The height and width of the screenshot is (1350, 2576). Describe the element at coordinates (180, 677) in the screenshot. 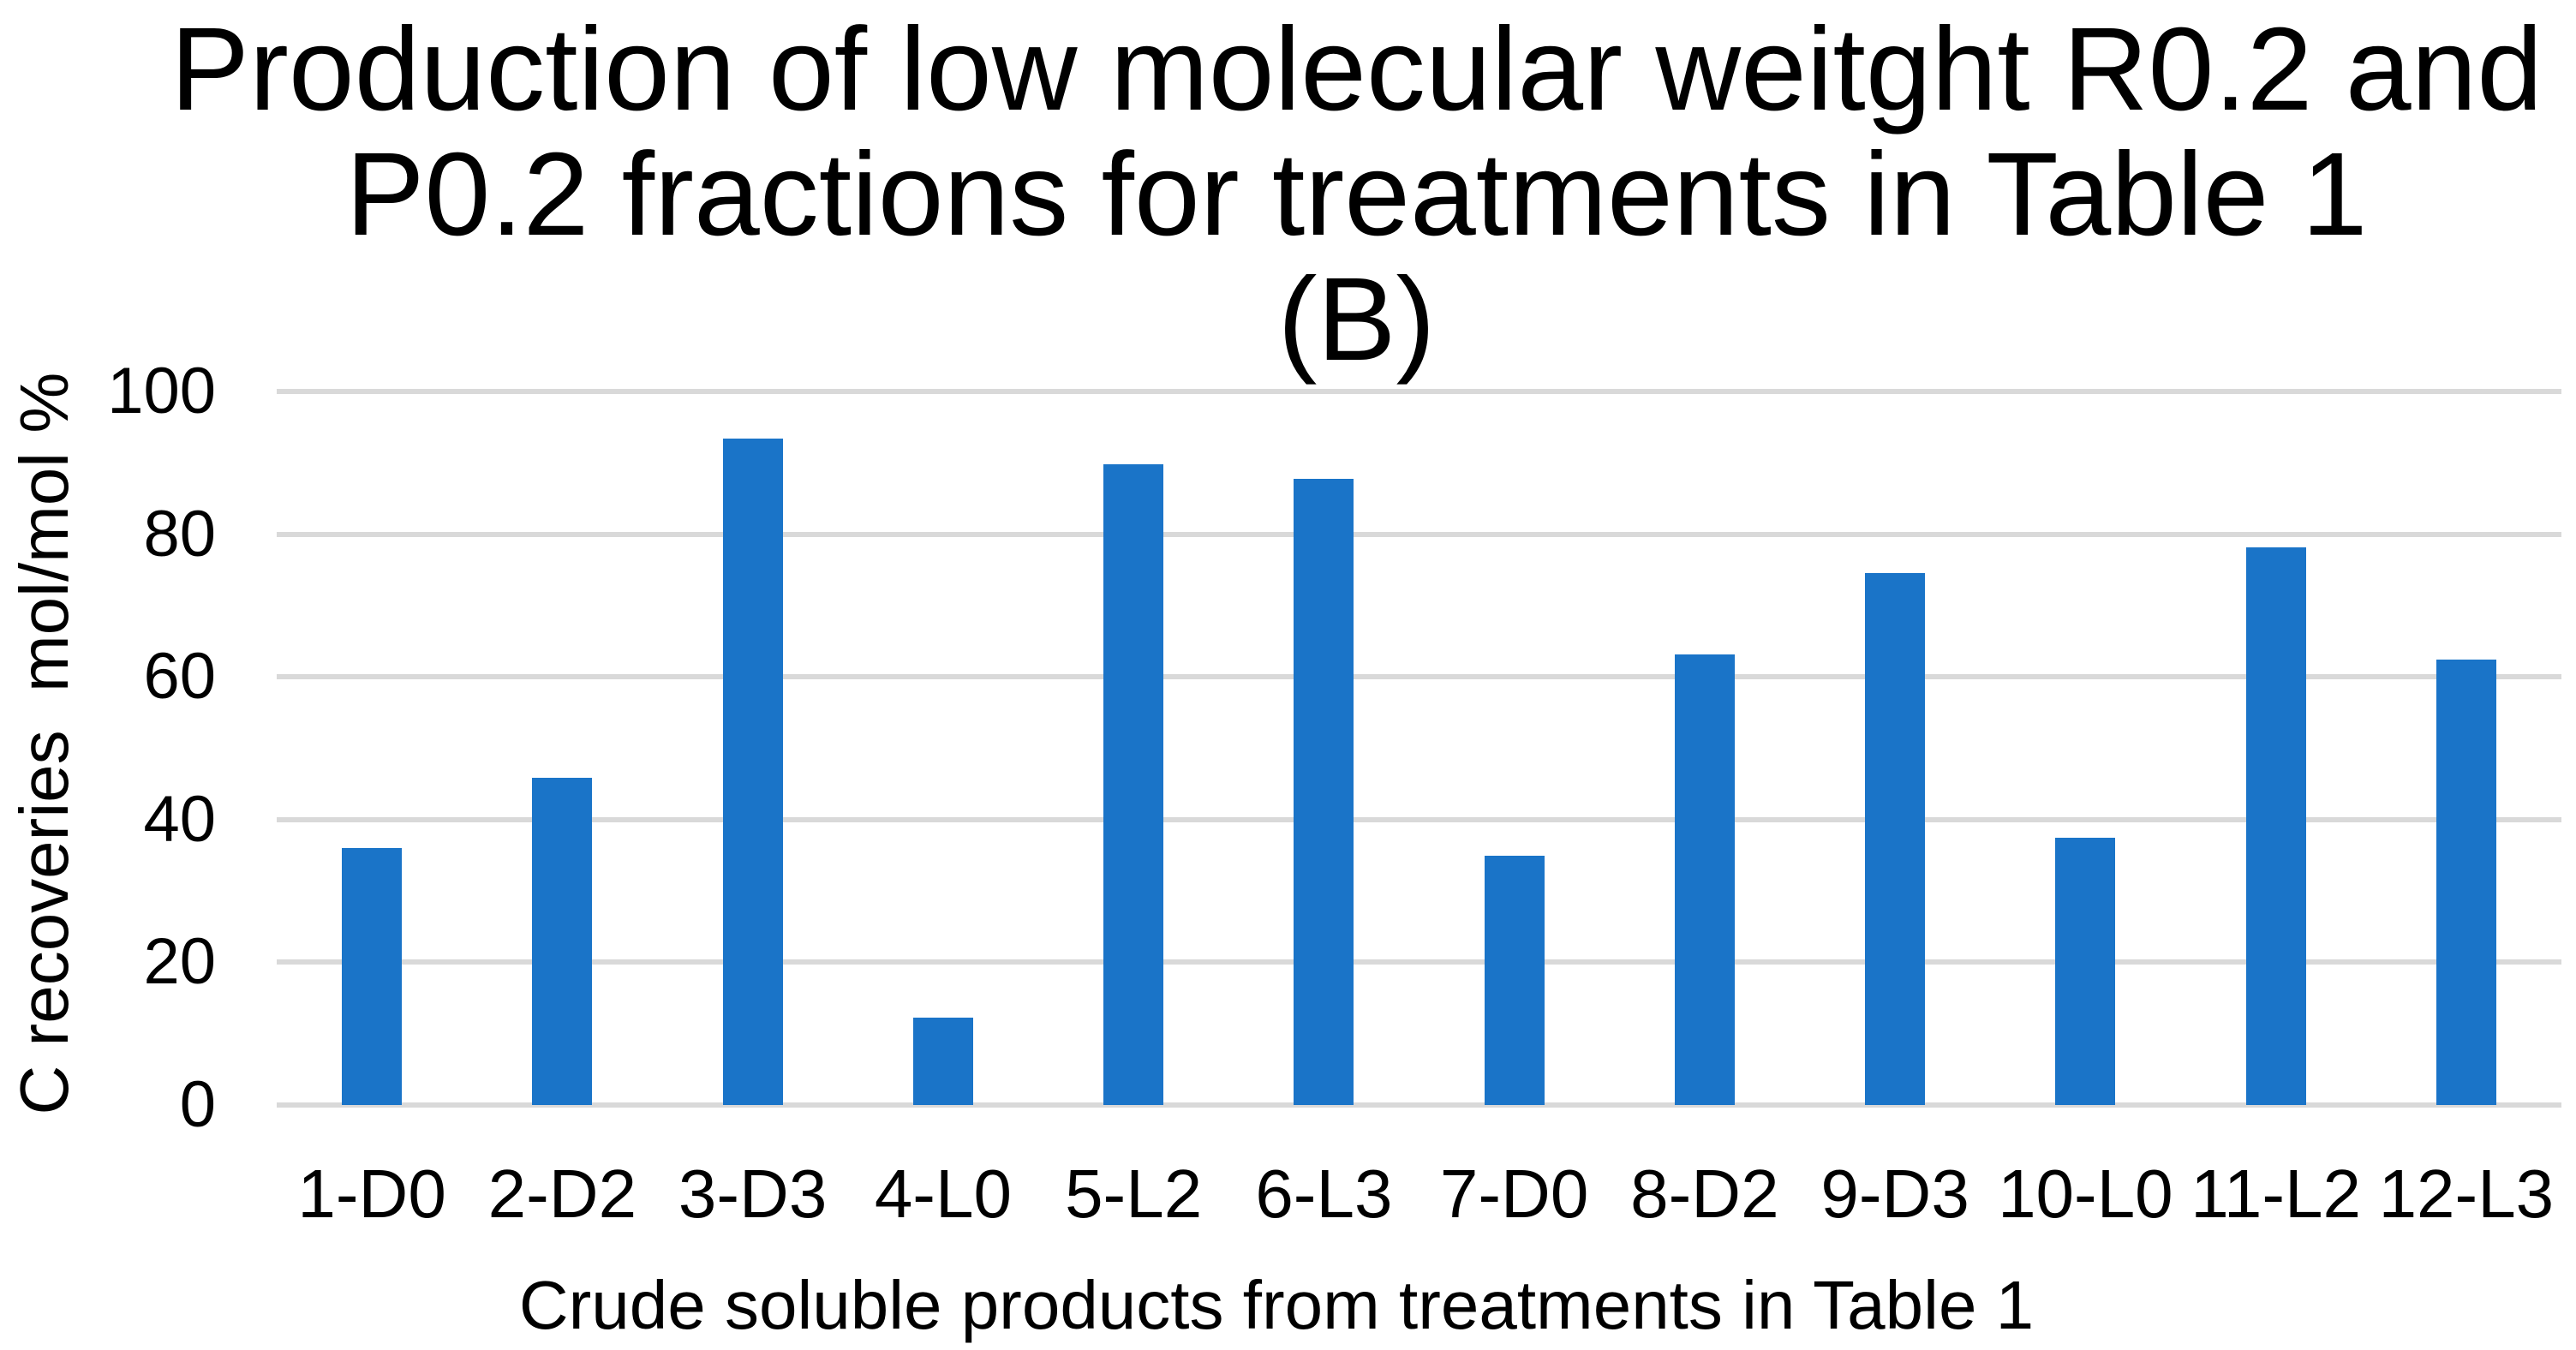

I see `y-tick-label: 60` at that location.